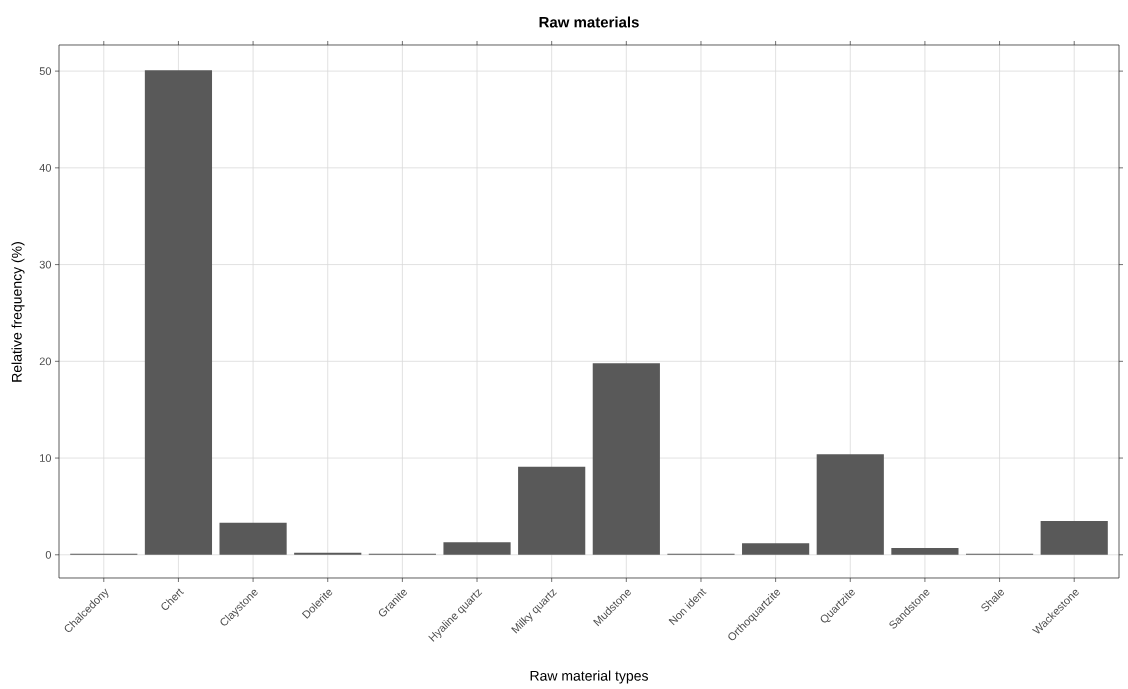  What do you see at coordinates (589, 677) in the screenshot?
I see `x-axis-title: Raw material types` at bounding box center [589, 677].